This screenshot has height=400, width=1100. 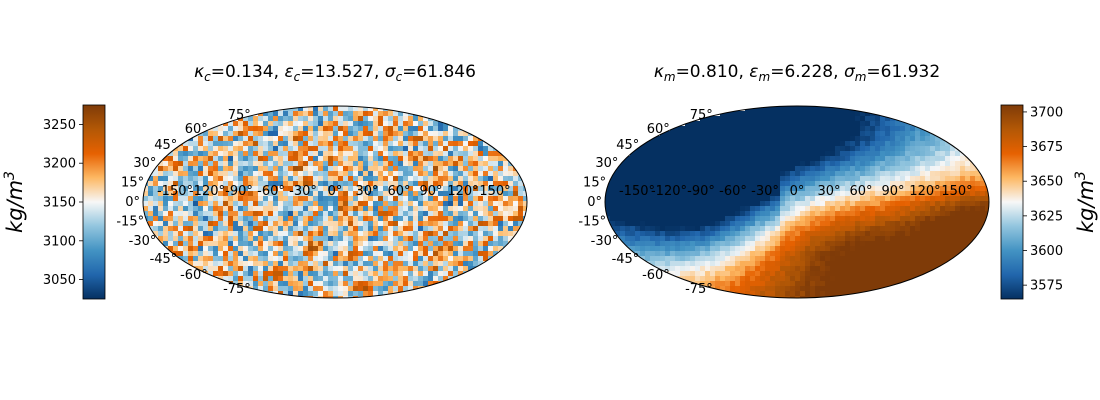 What do you see at coordinates (175, 191) in the screenshot?
I see `lon-tick-label: -150°` at bounding box center [175, 191].